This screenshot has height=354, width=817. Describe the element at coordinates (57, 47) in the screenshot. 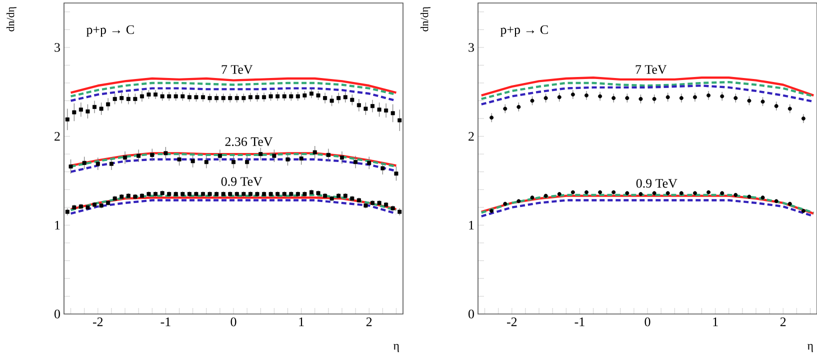

I see `y-tick-label: 3` at that location.